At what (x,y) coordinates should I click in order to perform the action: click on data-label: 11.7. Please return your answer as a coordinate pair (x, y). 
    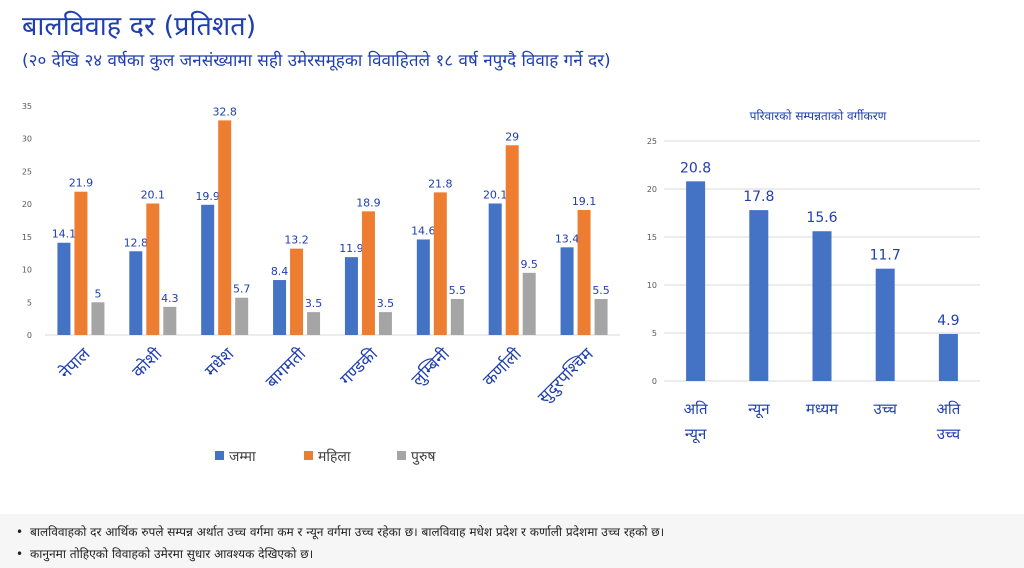
    Looking at the image, I should click on (885, 256).